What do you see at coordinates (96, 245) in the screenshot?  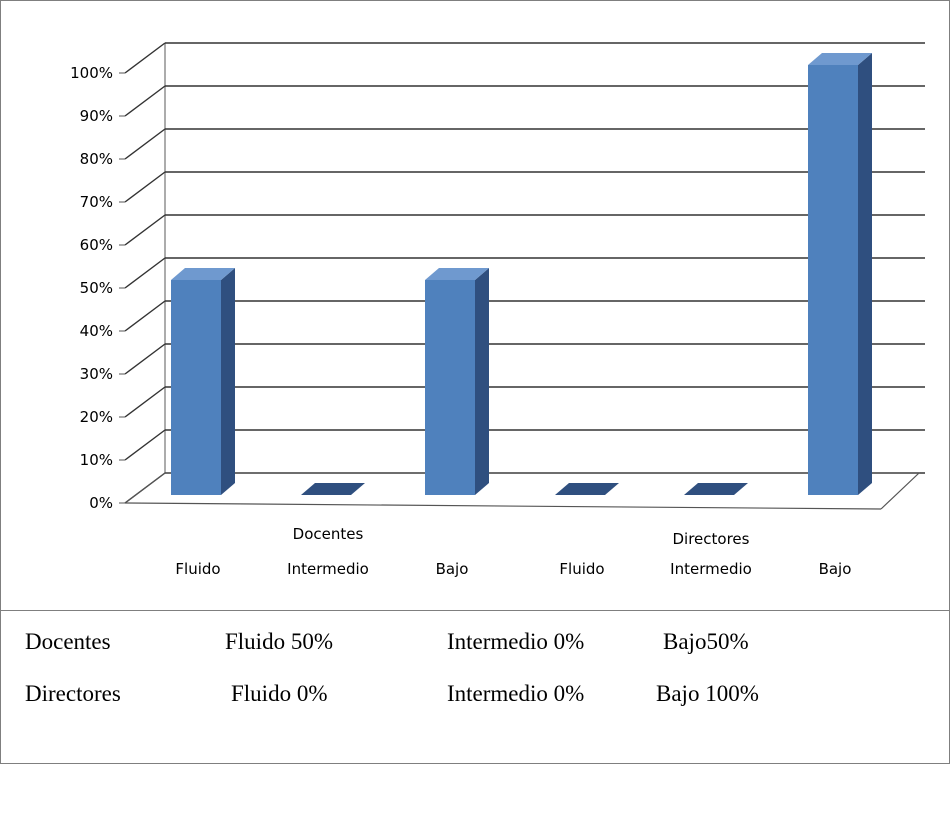 I see `y-tick-label: 60%` at bounding box center [96, 245].